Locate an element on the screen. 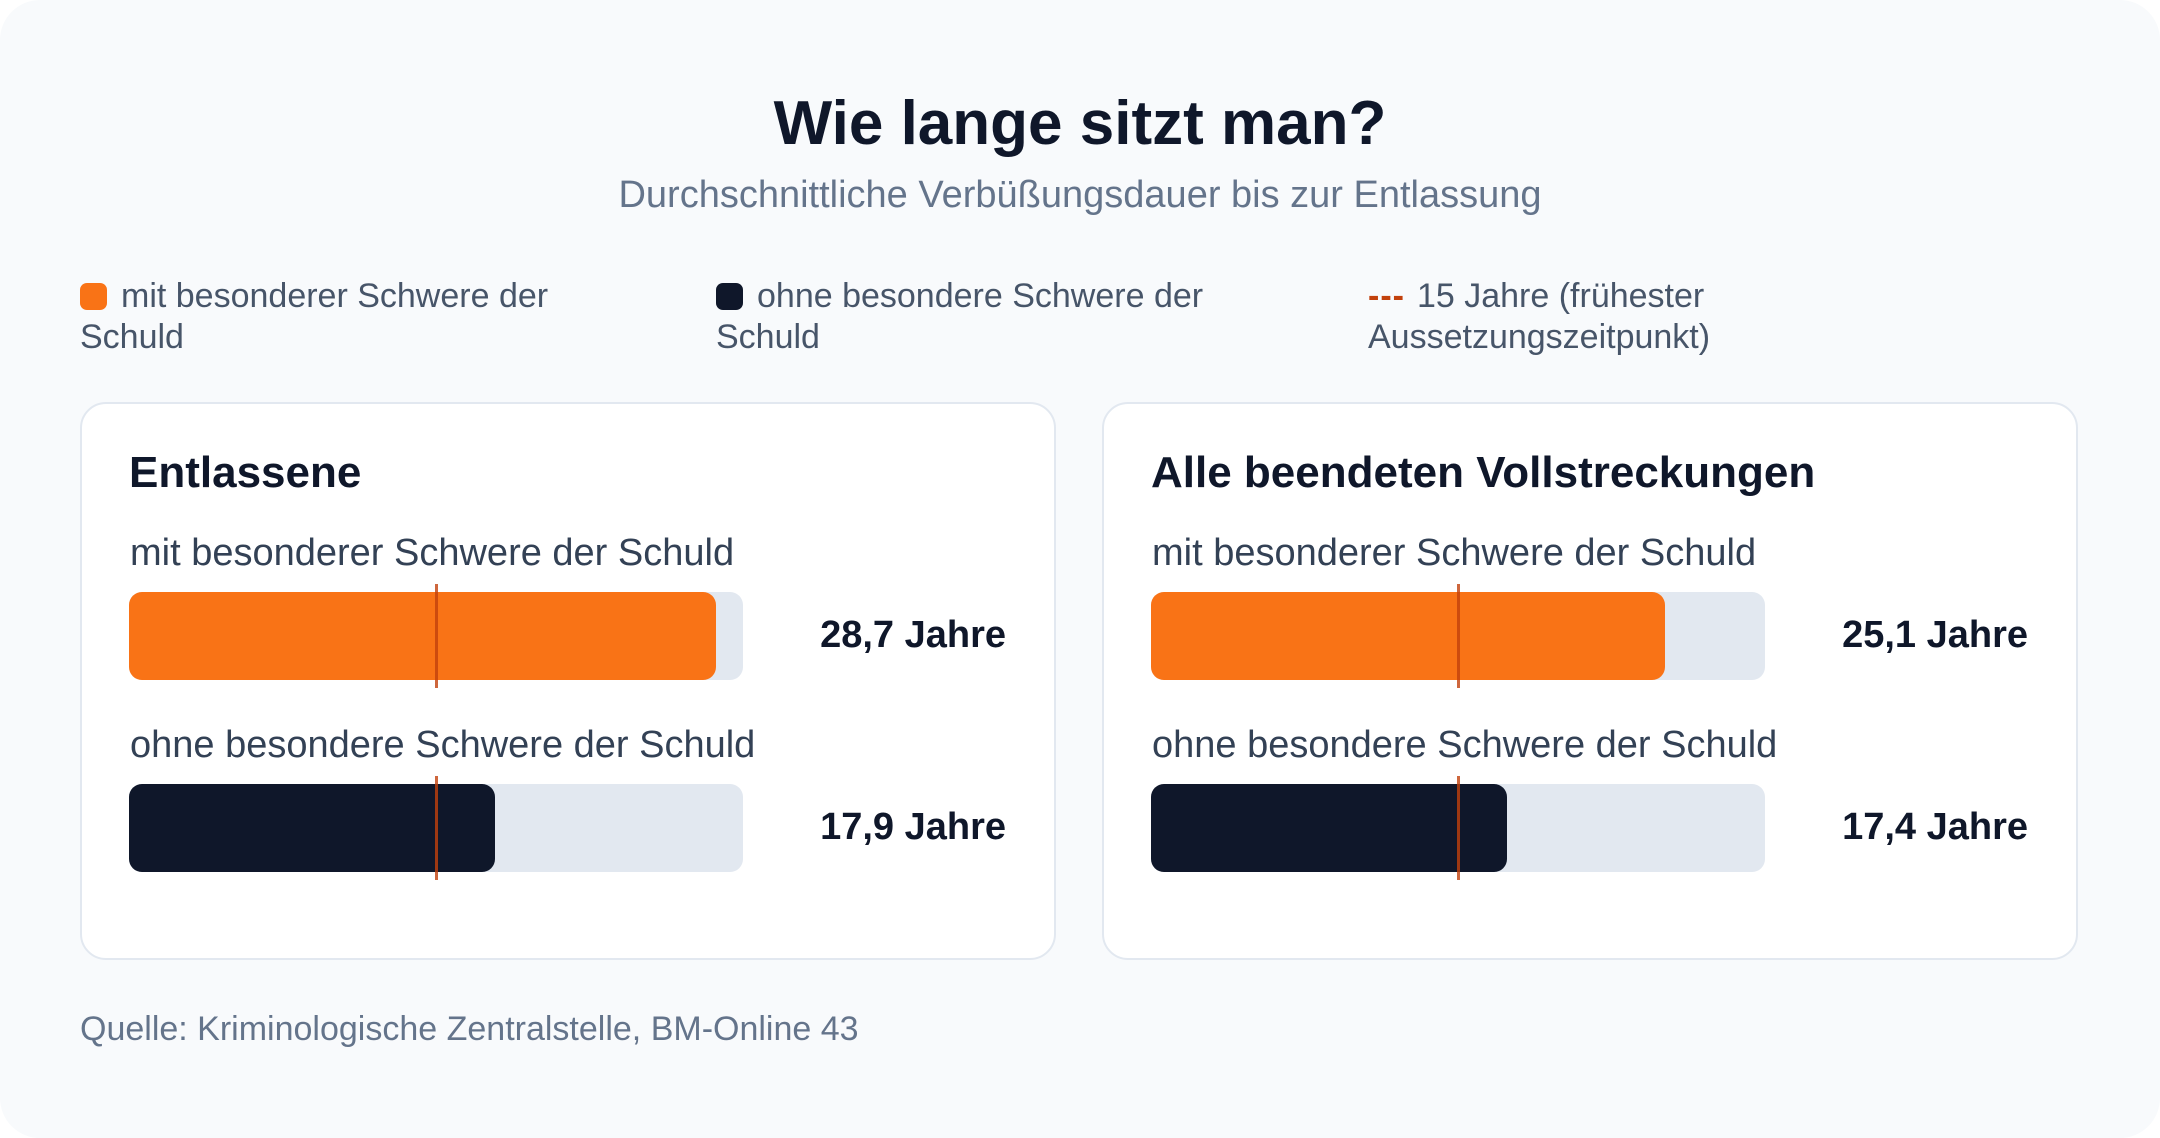  value-label: 28,7 Jahre is located at coordinates (913, 635).